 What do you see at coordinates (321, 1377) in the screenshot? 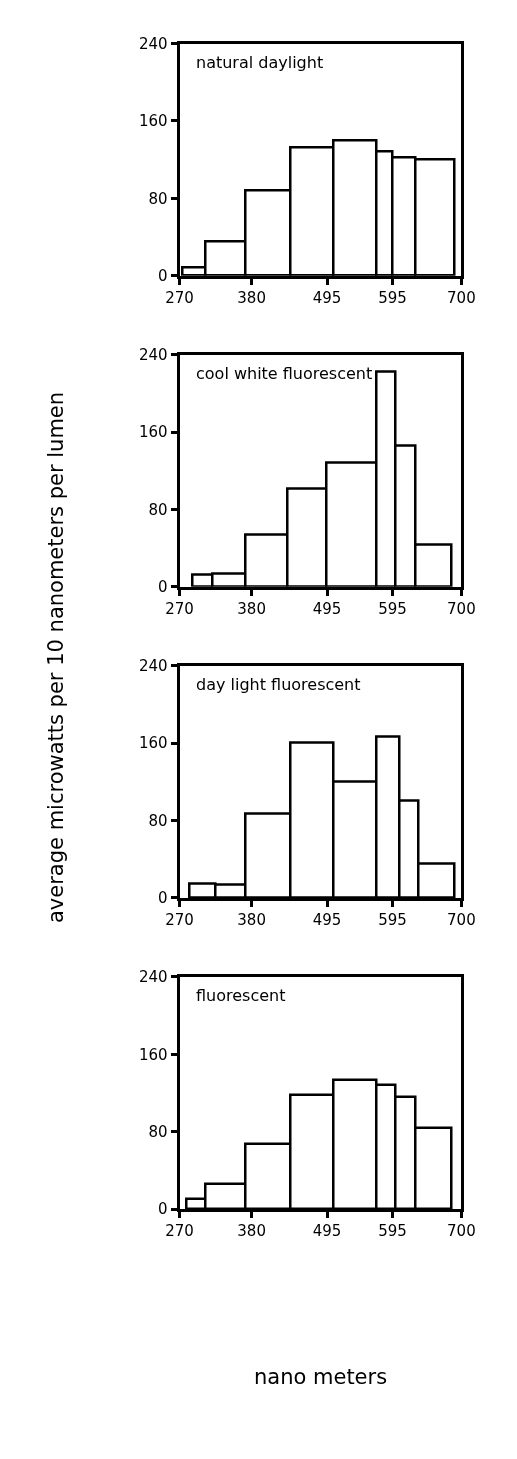
I see `x-axis-title: nano meters` at bounding box center [321, 1377].